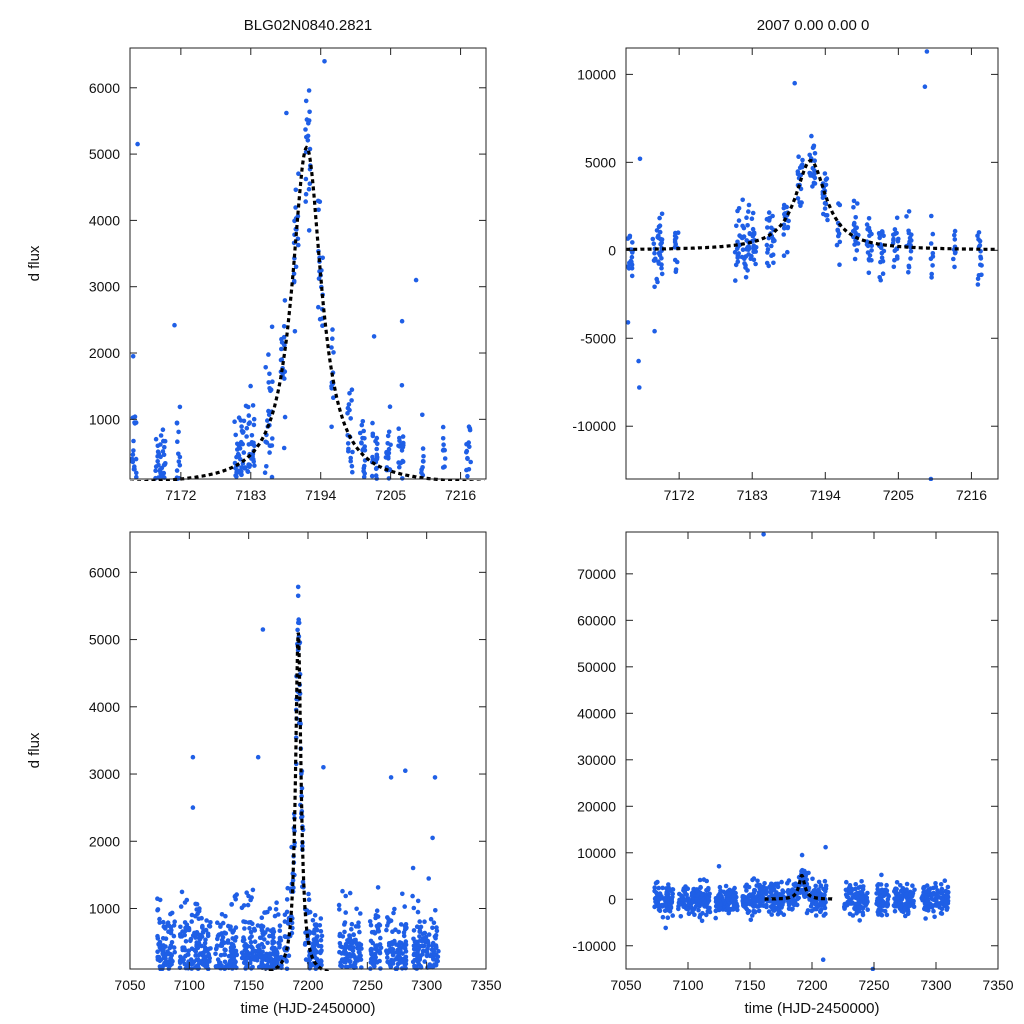  Describe the element at coordinates (426, 985) in the screenshot. I see `x-tick-label: 7300` at that location.